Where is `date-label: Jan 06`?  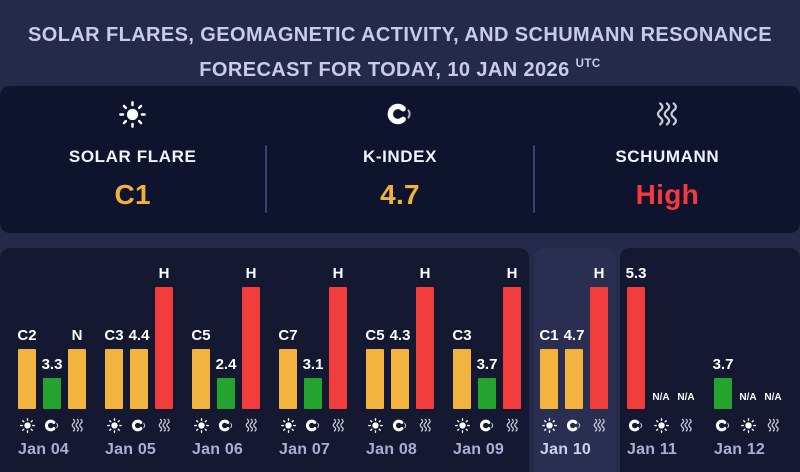
date-label: Jan 06 is located at coordinates (218, 449).